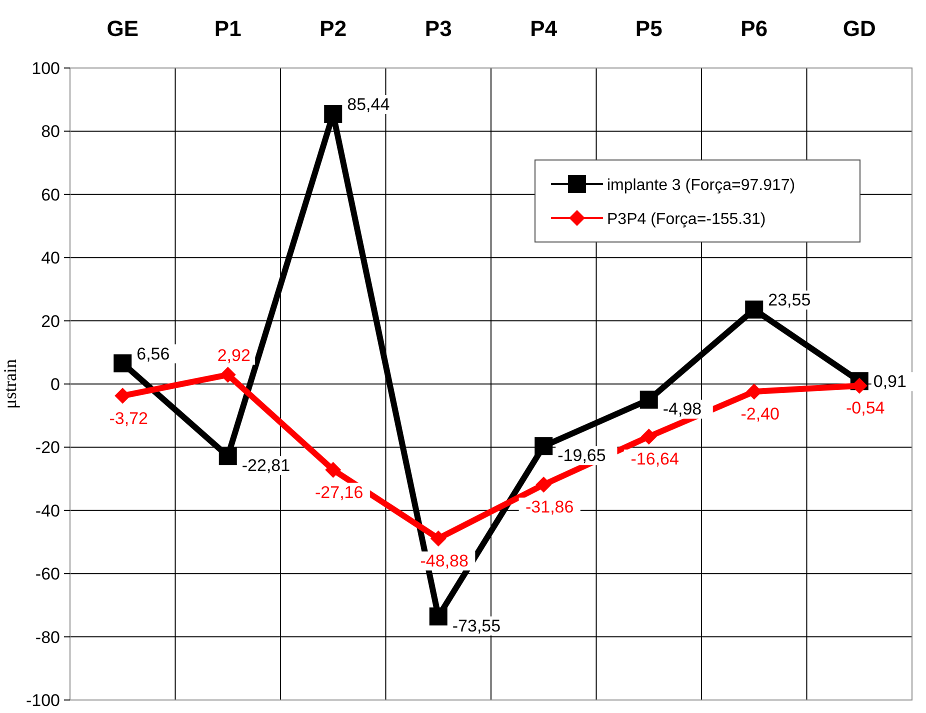  Describe the element at coordinates (47, 574) in the screenshot. I see `y-tick-label: -60` at that location.